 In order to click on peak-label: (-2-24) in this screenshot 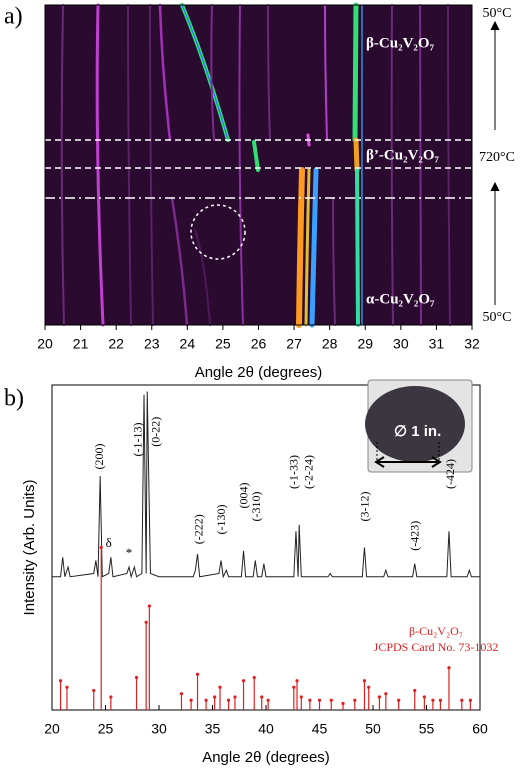, I will do `click(309, 472)`.